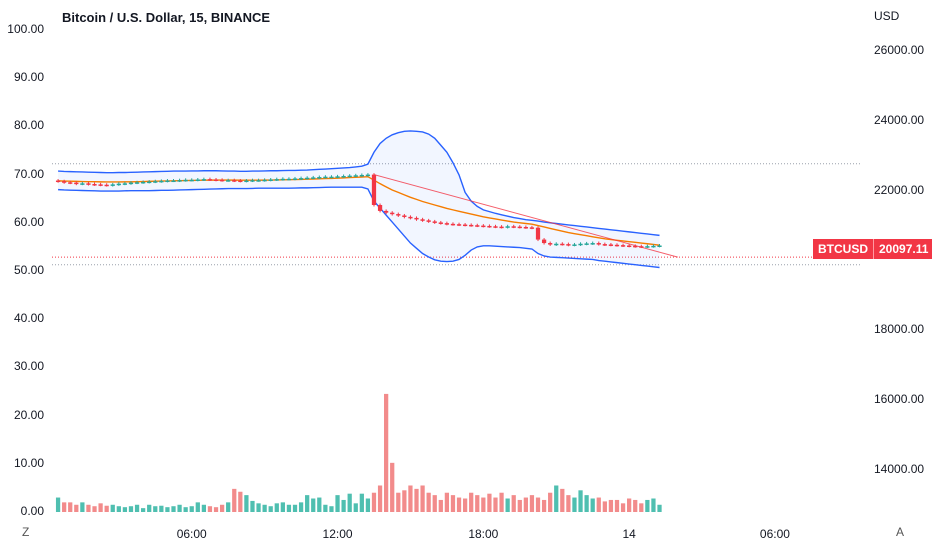 The image size is (932, 550). I want to click on left-axis-tick: 80.00, so click(28, 125).